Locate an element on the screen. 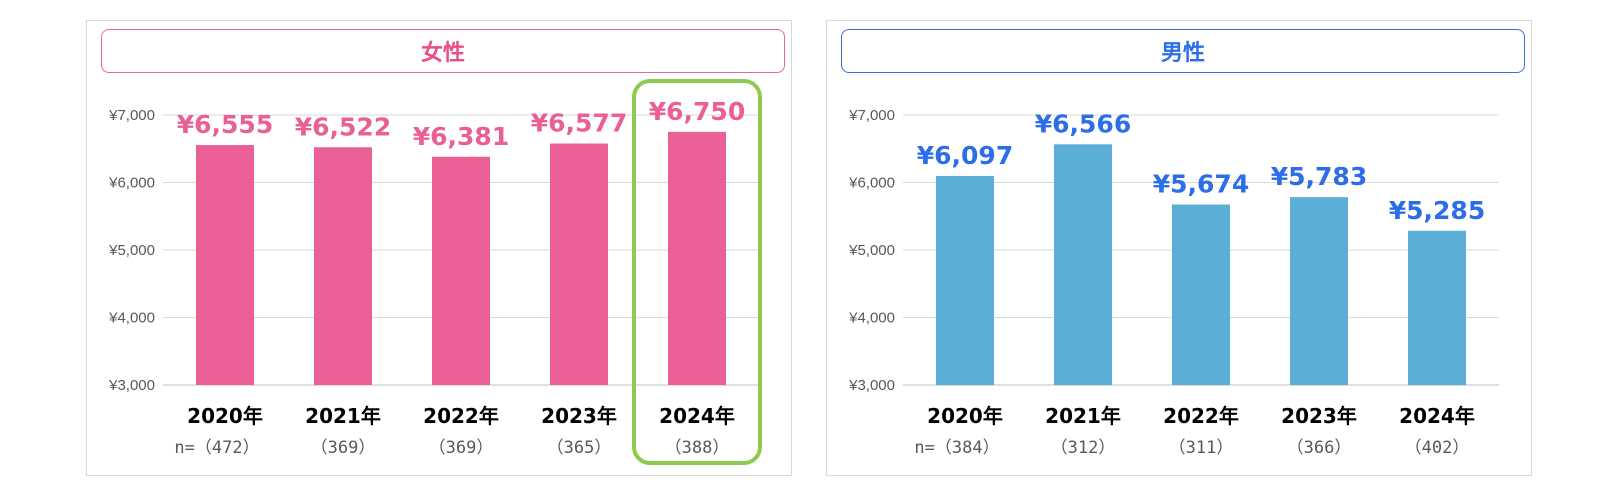 The height and width of the screenshot is (498, 1620). male-sample-size-label: （311） is located at coordinates (1201, 448).